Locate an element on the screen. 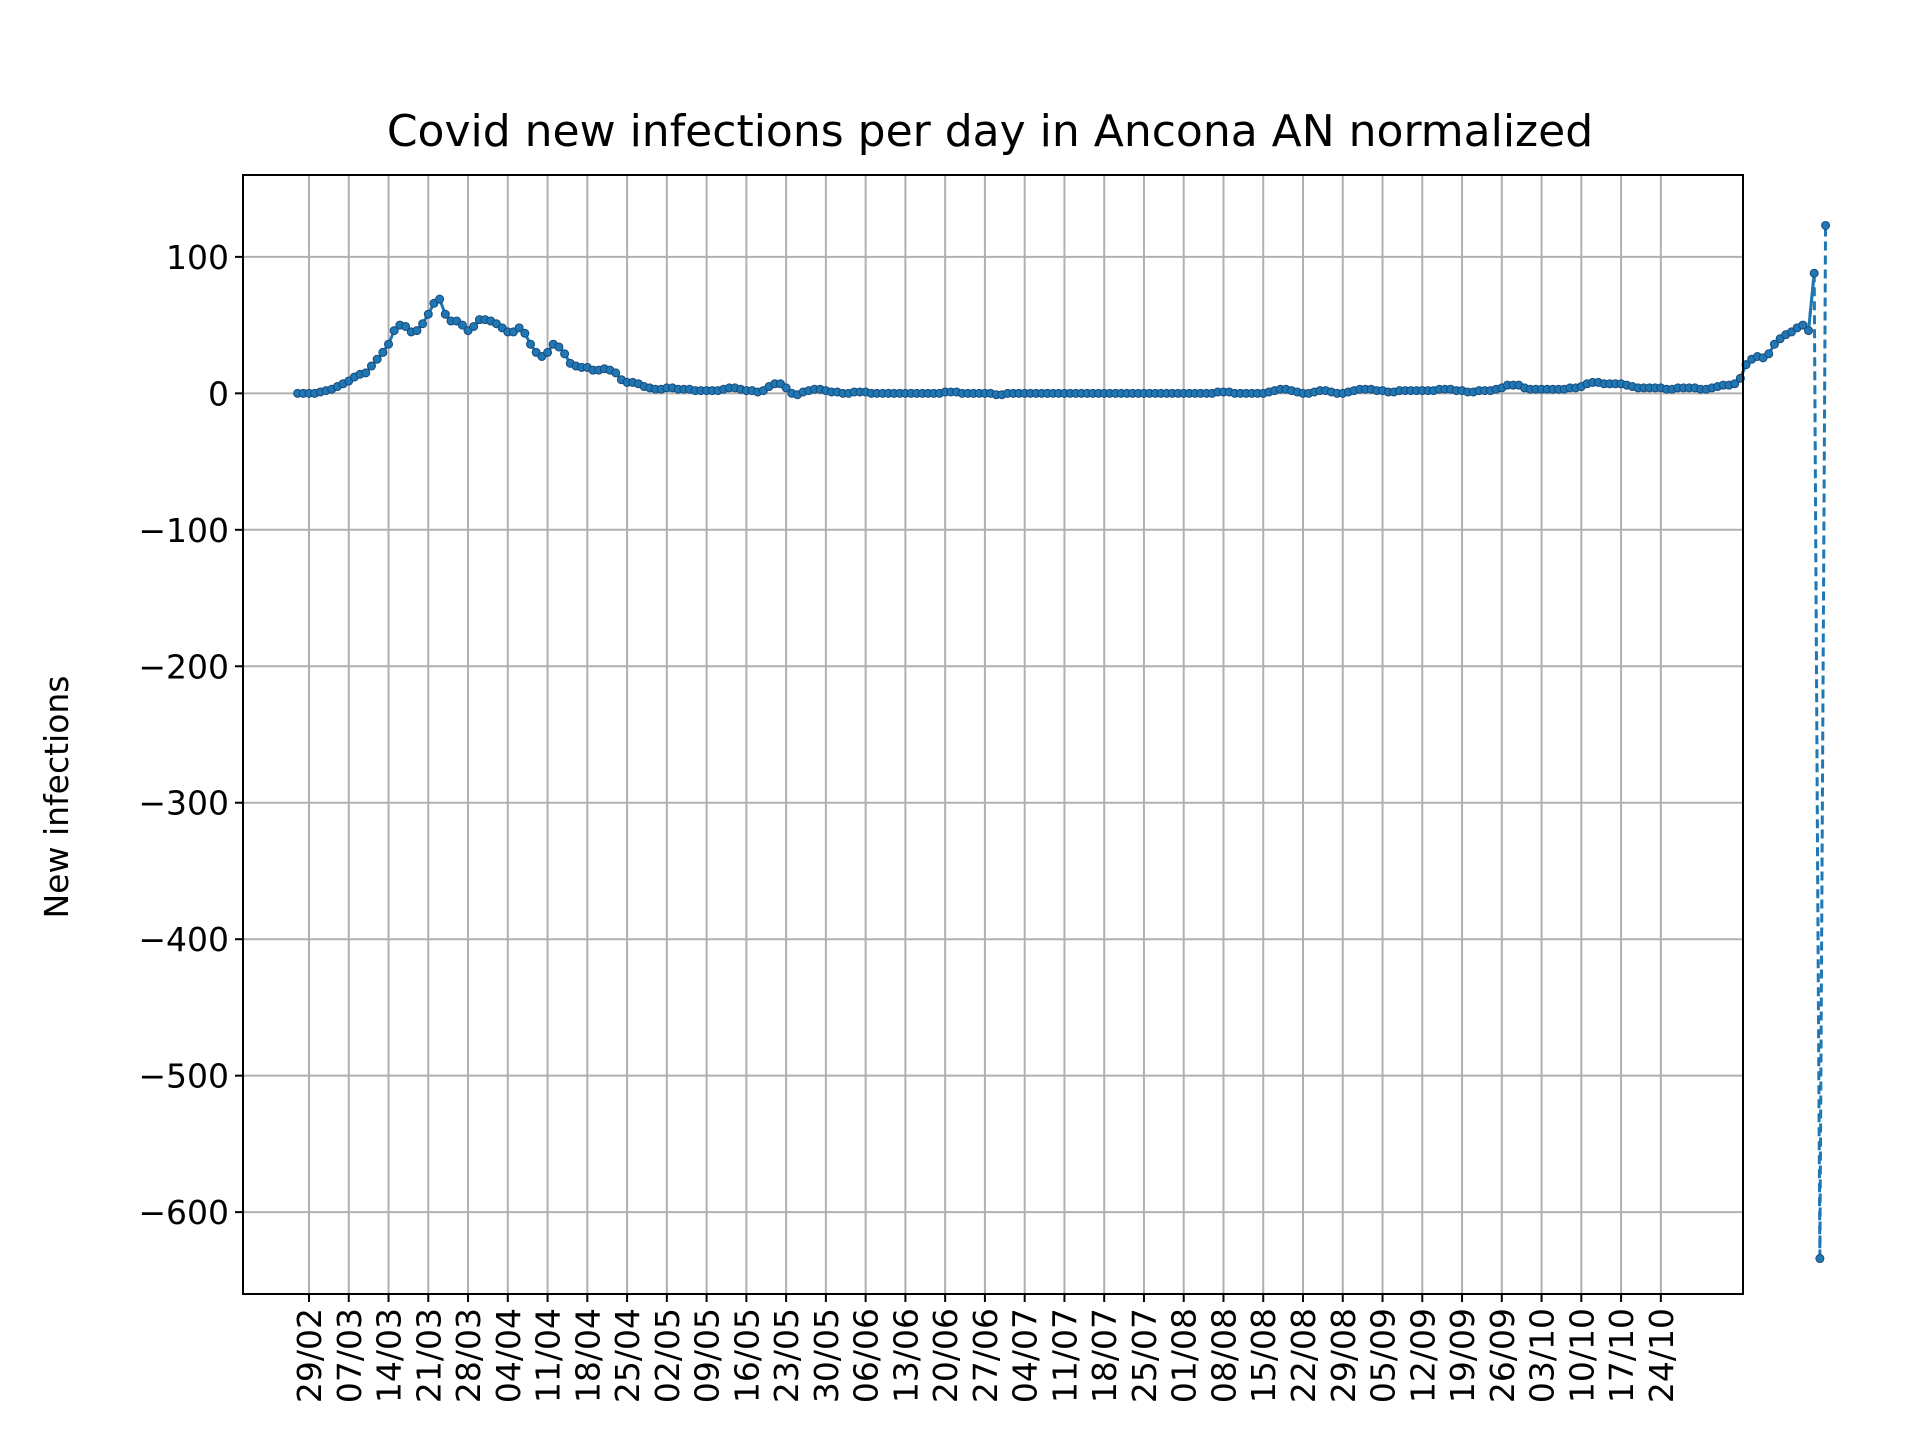 This screenshot has height=1440, width=1920. x-tick-label: 12/09 is located at coordinates (1422, 1355).